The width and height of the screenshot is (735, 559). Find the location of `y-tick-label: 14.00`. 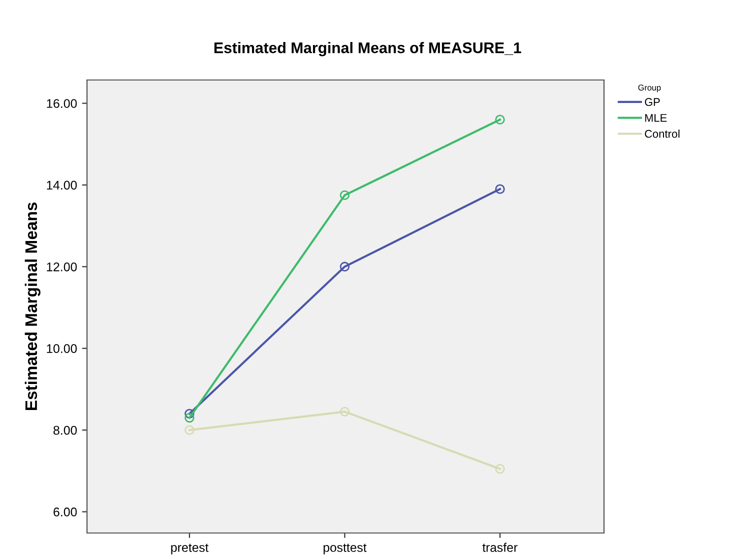

y-tick-label: 14.00 is located at coordinates (61, 185).